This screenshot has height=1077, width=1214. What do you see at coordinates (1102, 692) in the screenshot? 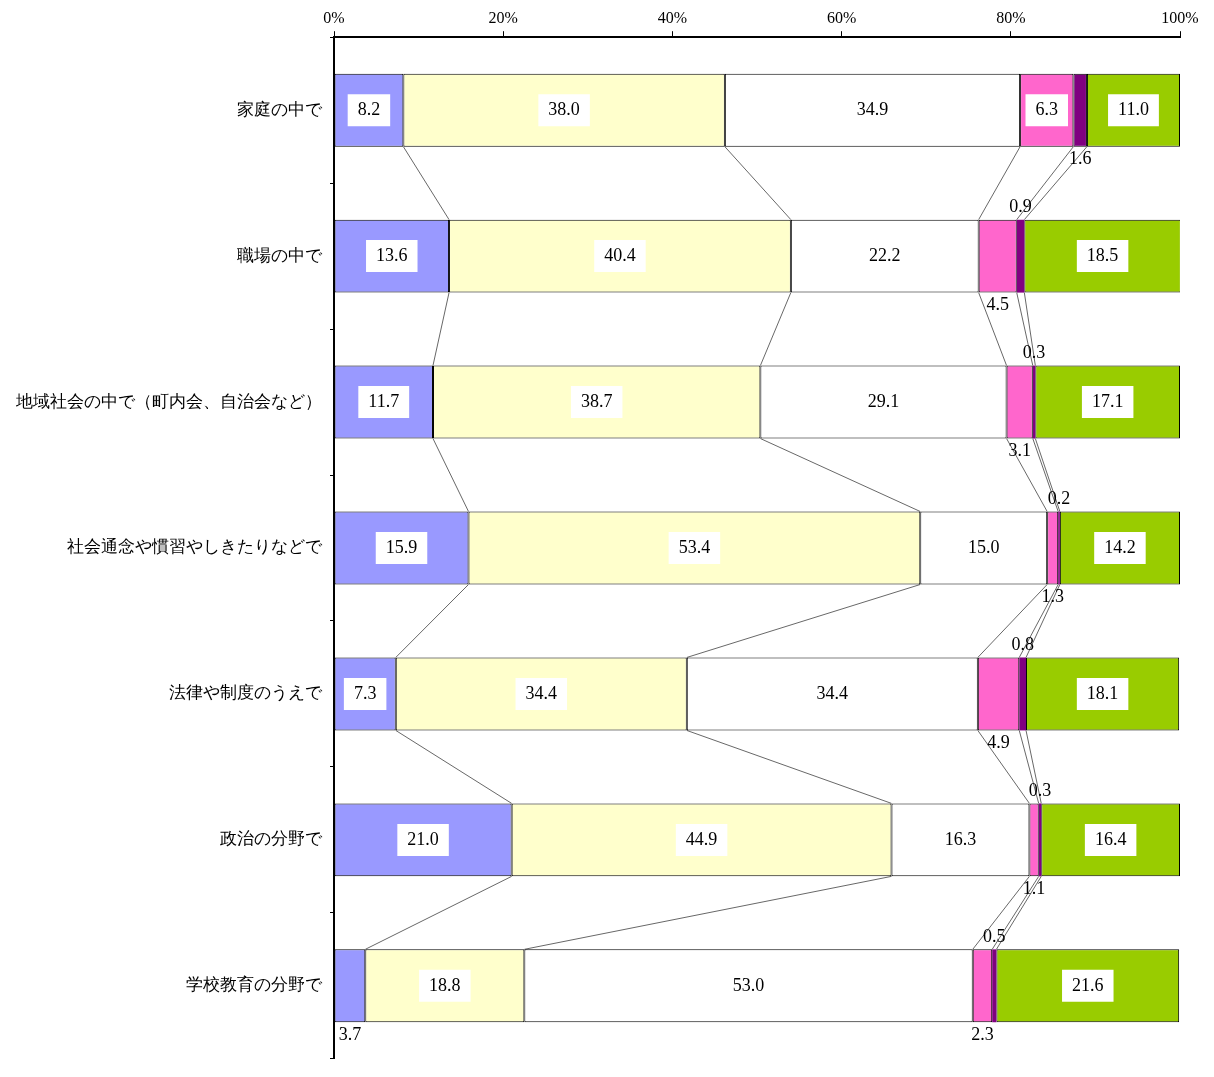
I see `data-label: 18.1` at bounding box center [1102, 692].